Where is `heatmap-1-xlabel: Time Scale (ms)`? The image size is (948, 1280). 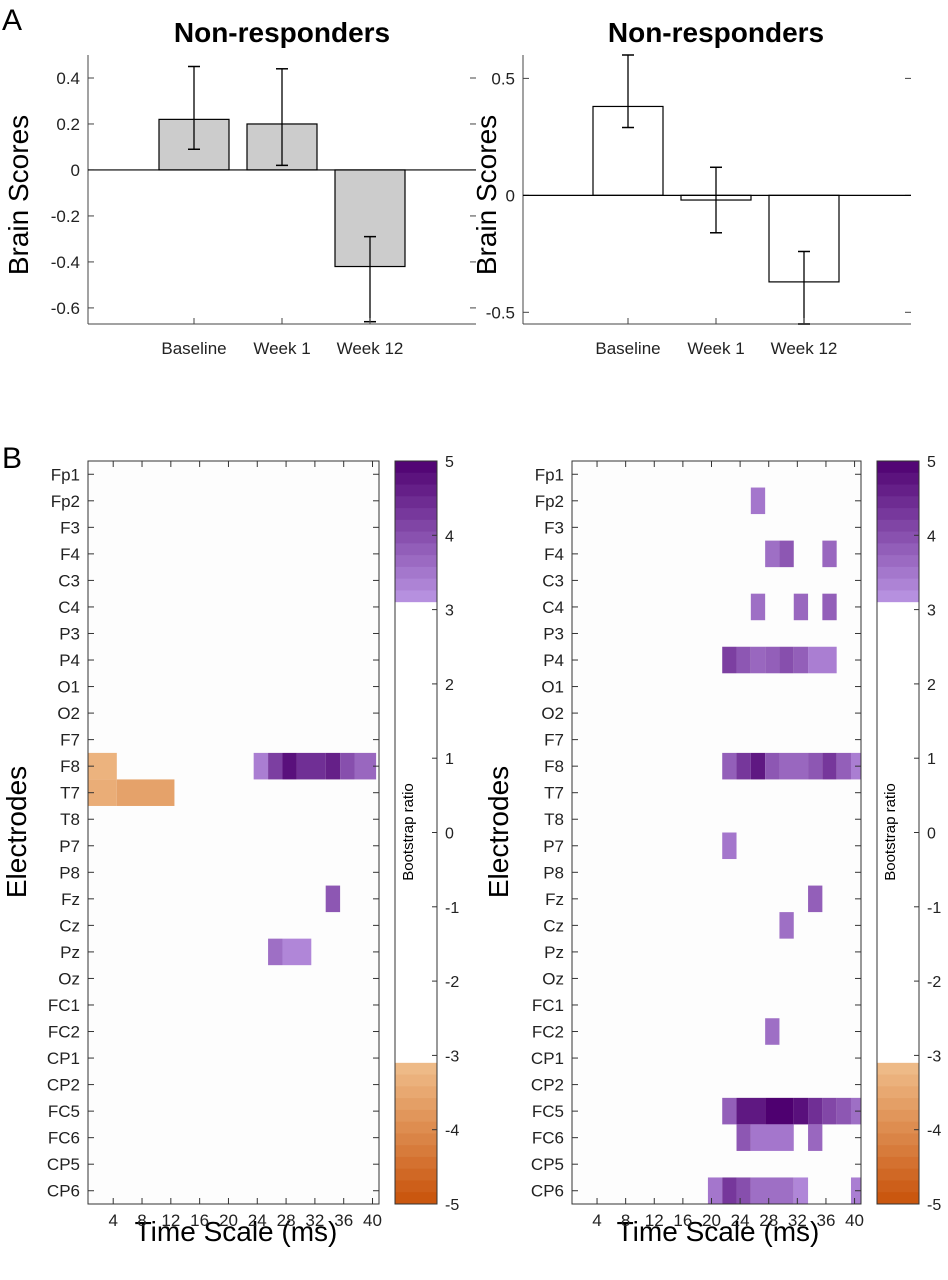 heatmap-1-xlabel: Time Scale (ms) is located at coordinates (236, 1231).